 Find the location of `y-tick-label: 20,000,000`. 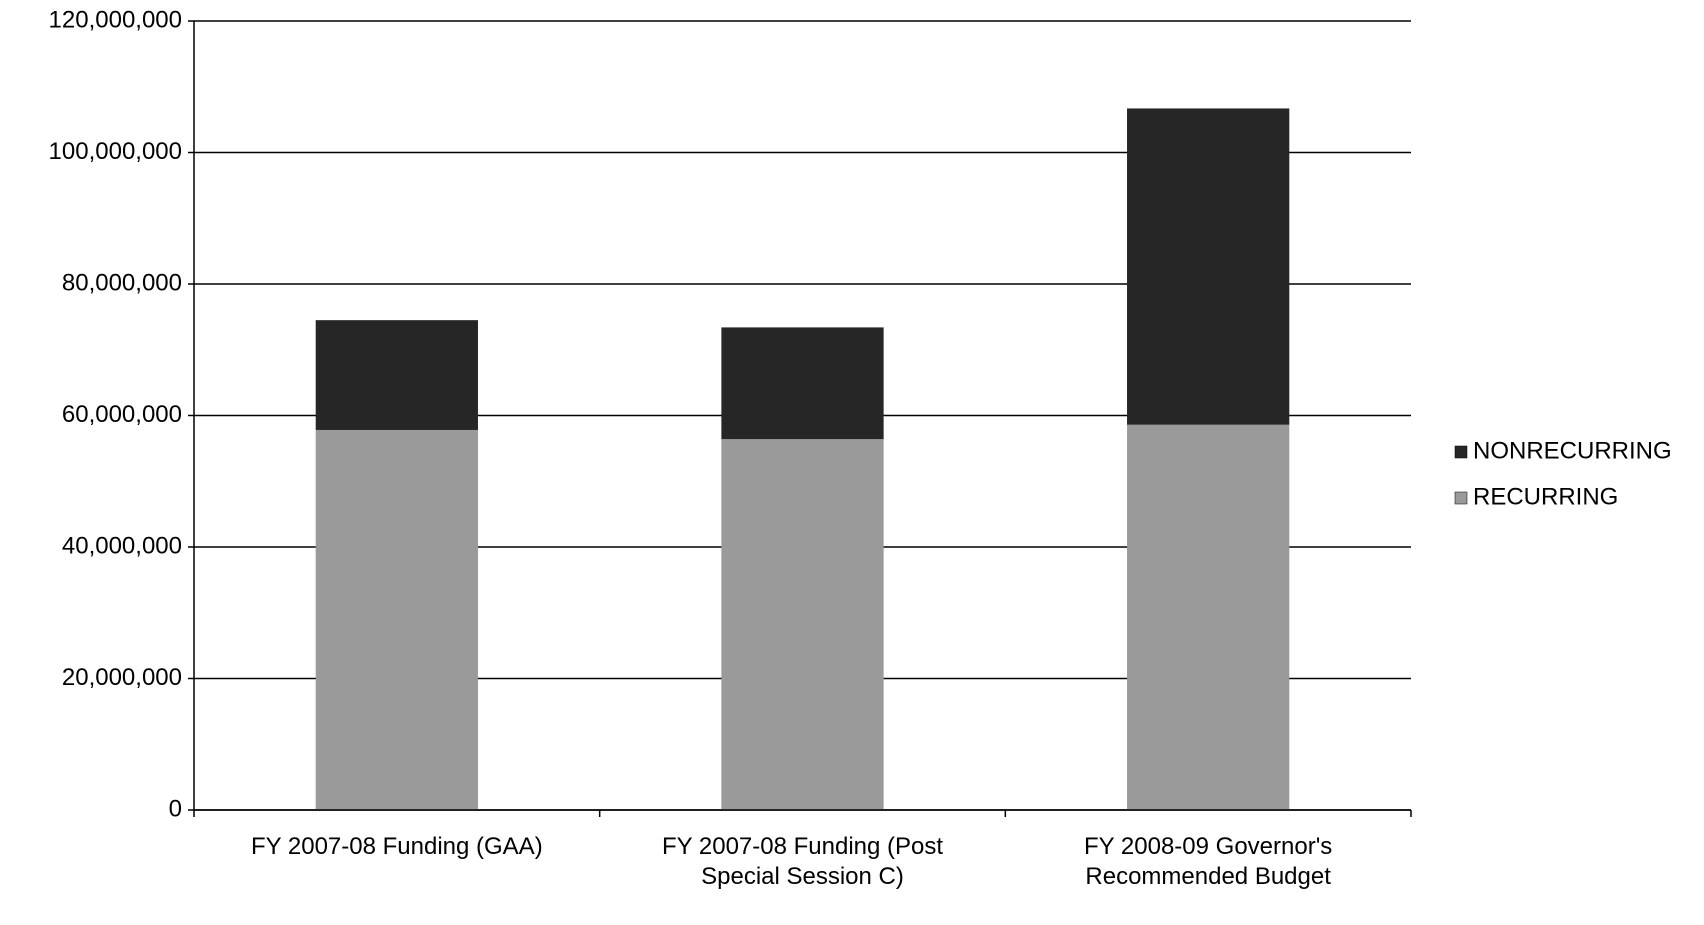

y-tick-label: 20,000,000 is located at coordinates (122, 677).